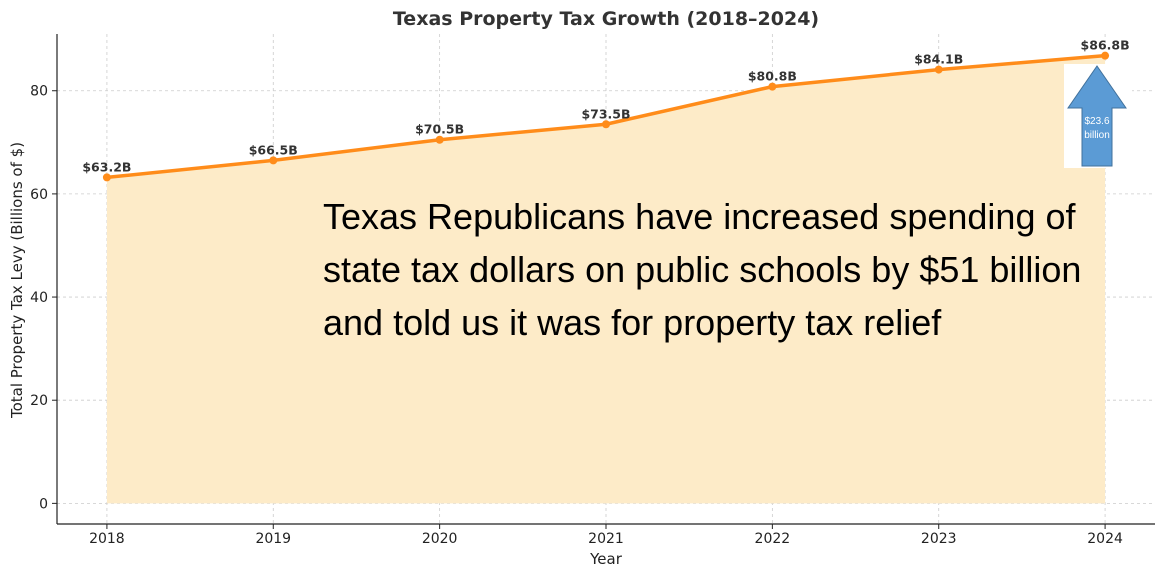  Describe the element at coordinates (39, 92) in the screenshot. I see `y-tick-label: 80` at that location.